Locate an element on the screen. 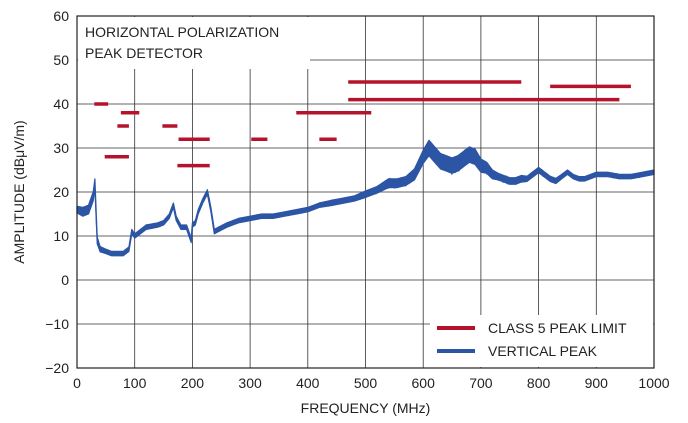 This screenshot has height=423, width=688. y-tick-label: −20 is located at coordinates (57, 368).